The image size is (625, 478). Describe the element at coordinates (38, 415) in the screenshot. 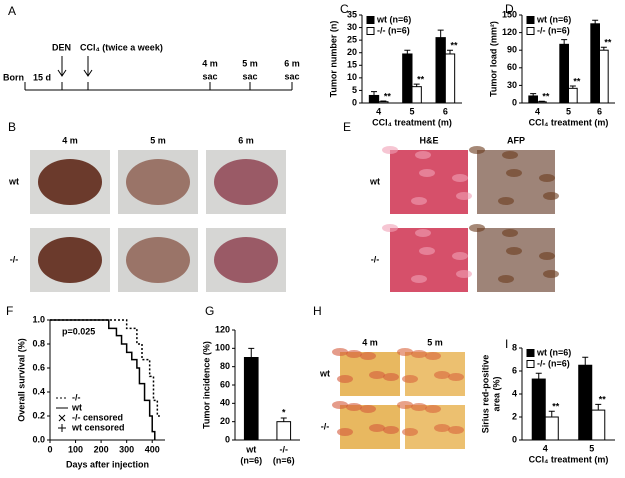

I see `y-tick-label: 0.2` at that location.